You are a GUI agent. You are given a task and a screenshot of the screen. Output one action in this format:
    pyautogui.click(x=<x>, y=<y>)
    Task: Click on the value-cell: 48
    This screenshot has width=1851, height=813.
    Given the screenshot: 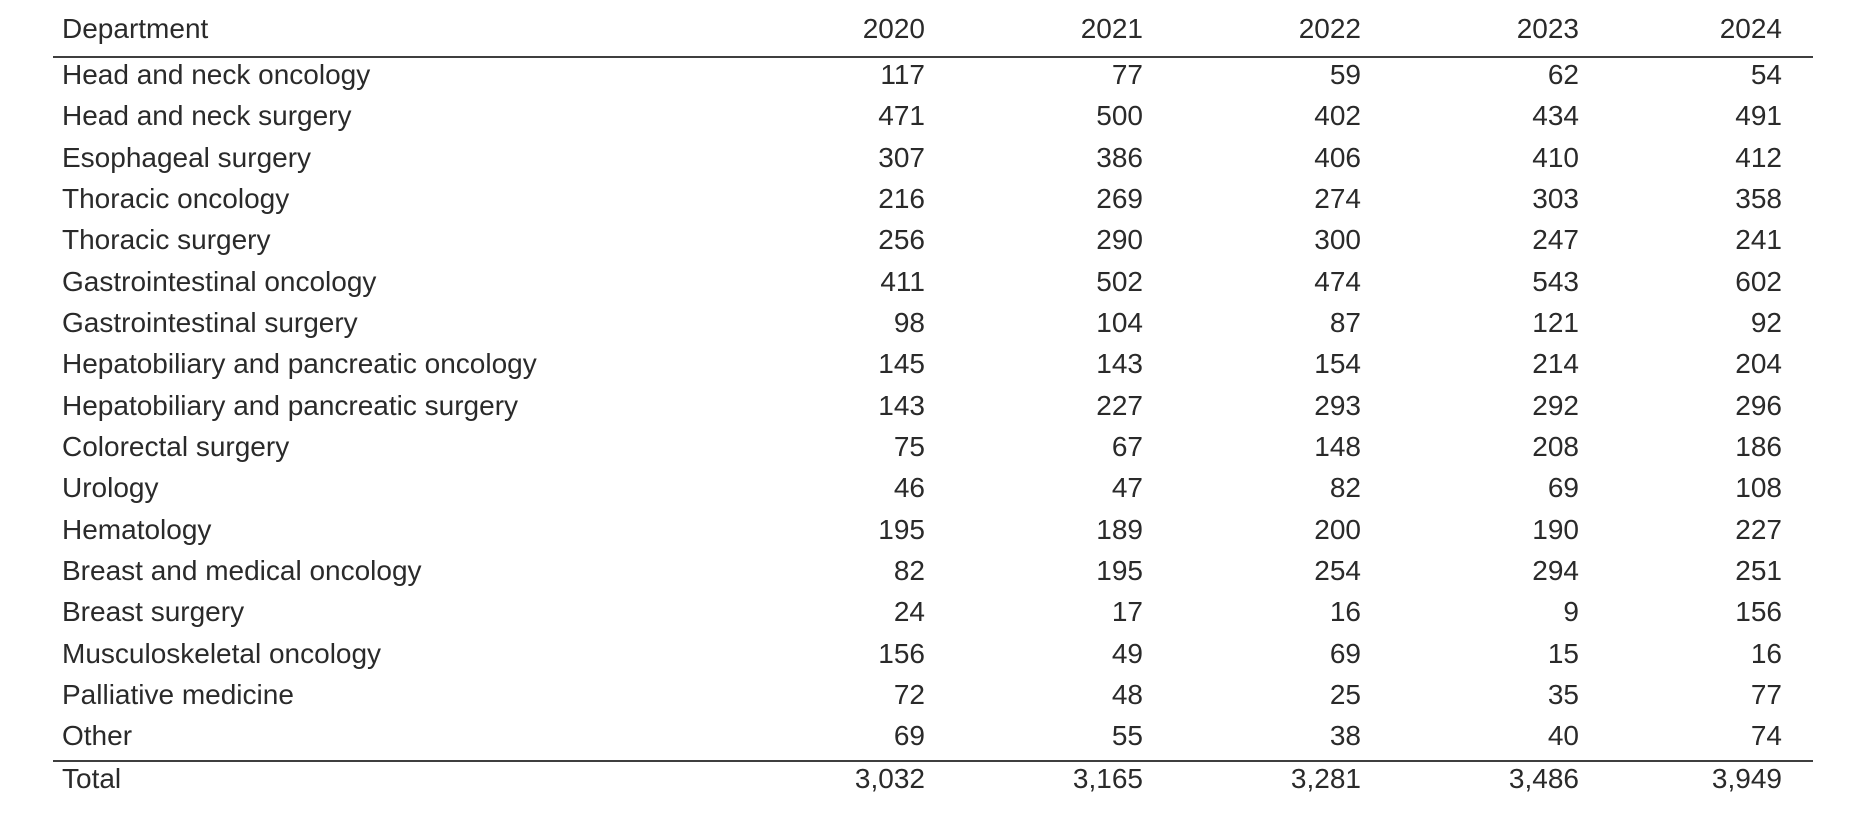 What is the action you would take?
    pyautogui.click(x=1127, y=694)
    